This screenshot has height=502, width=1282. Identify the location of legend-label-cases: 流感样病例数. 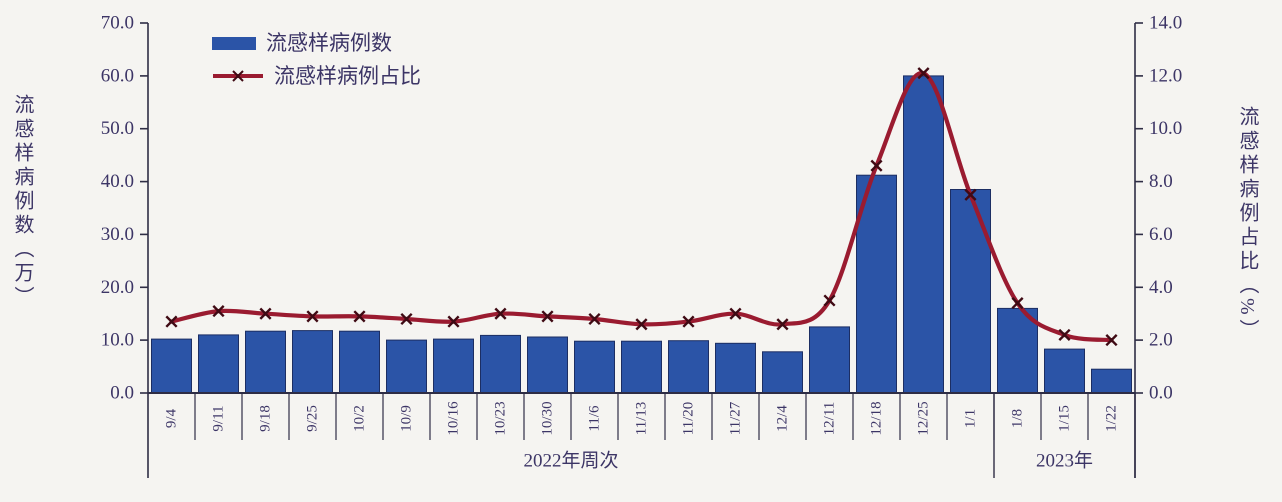
(329, 42).